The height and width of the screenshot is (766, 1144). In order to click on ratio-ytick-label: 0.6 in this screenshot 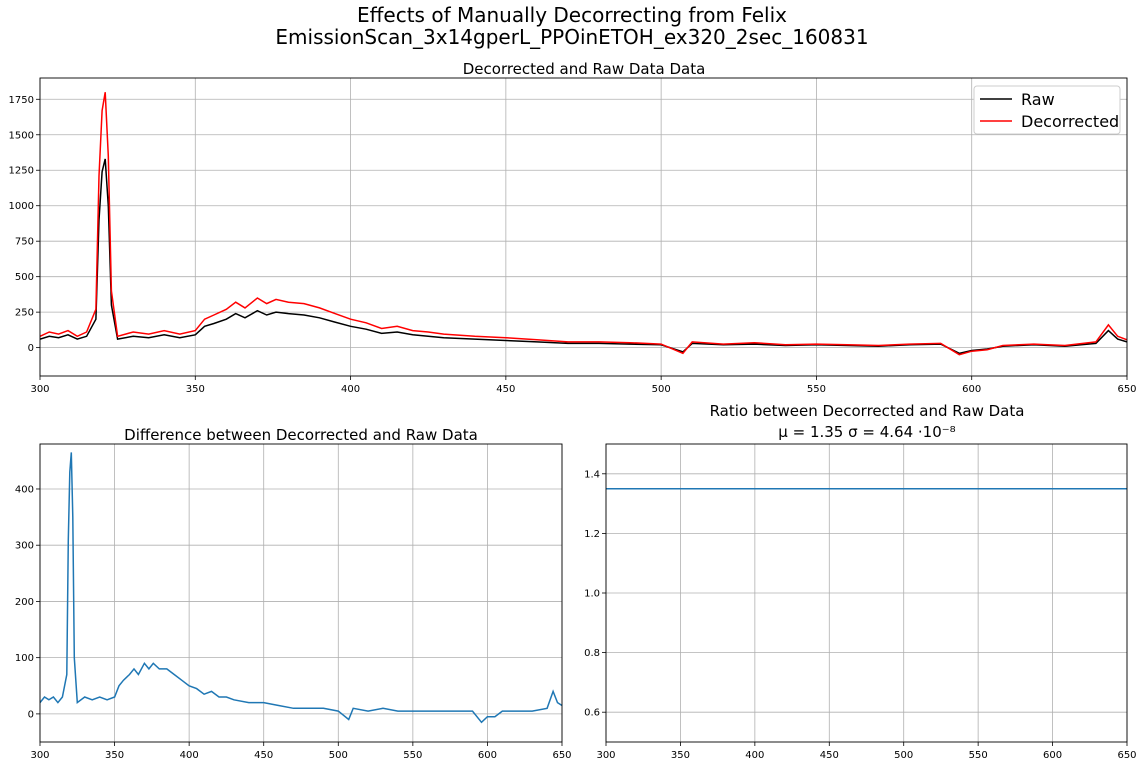, I will do `click(592, 713)`.